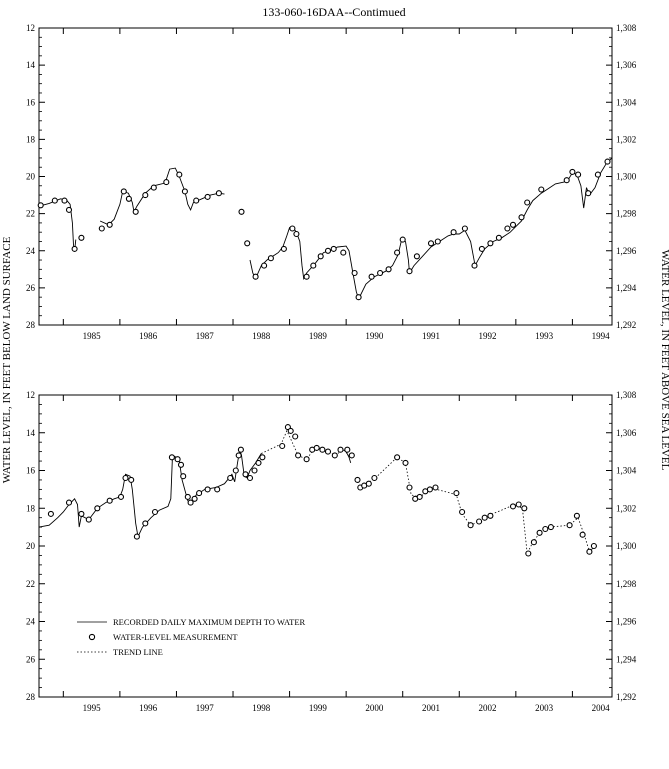  Describe the element at coordinates (30, 28) in the screenshot. I see `y-tick-label-left: 12` at that location.